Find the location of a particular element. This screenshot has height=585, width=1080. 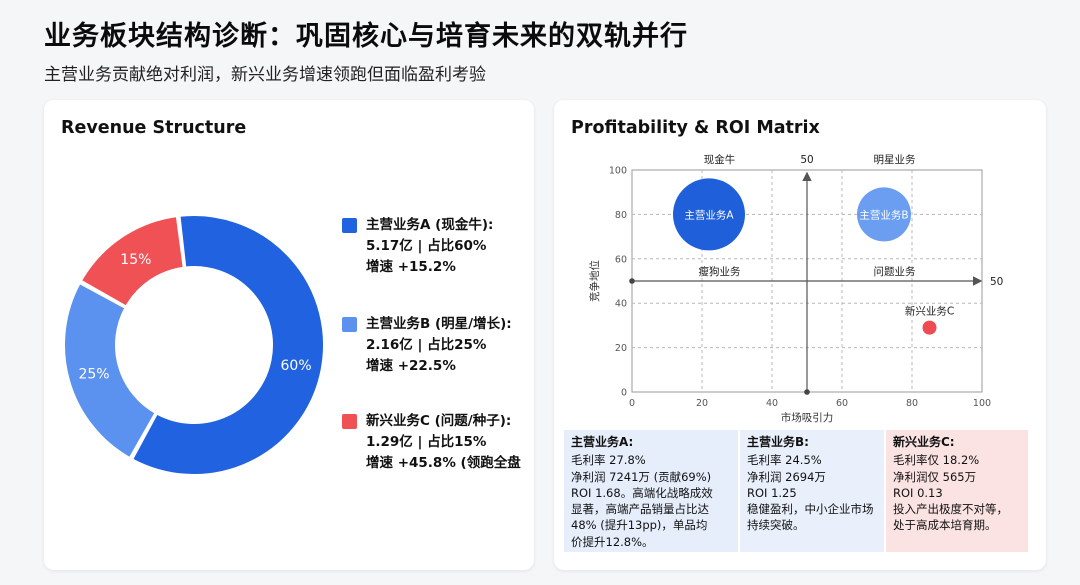

info-a-line: 价提升12.8%。 is located at coordinates (612, 541).